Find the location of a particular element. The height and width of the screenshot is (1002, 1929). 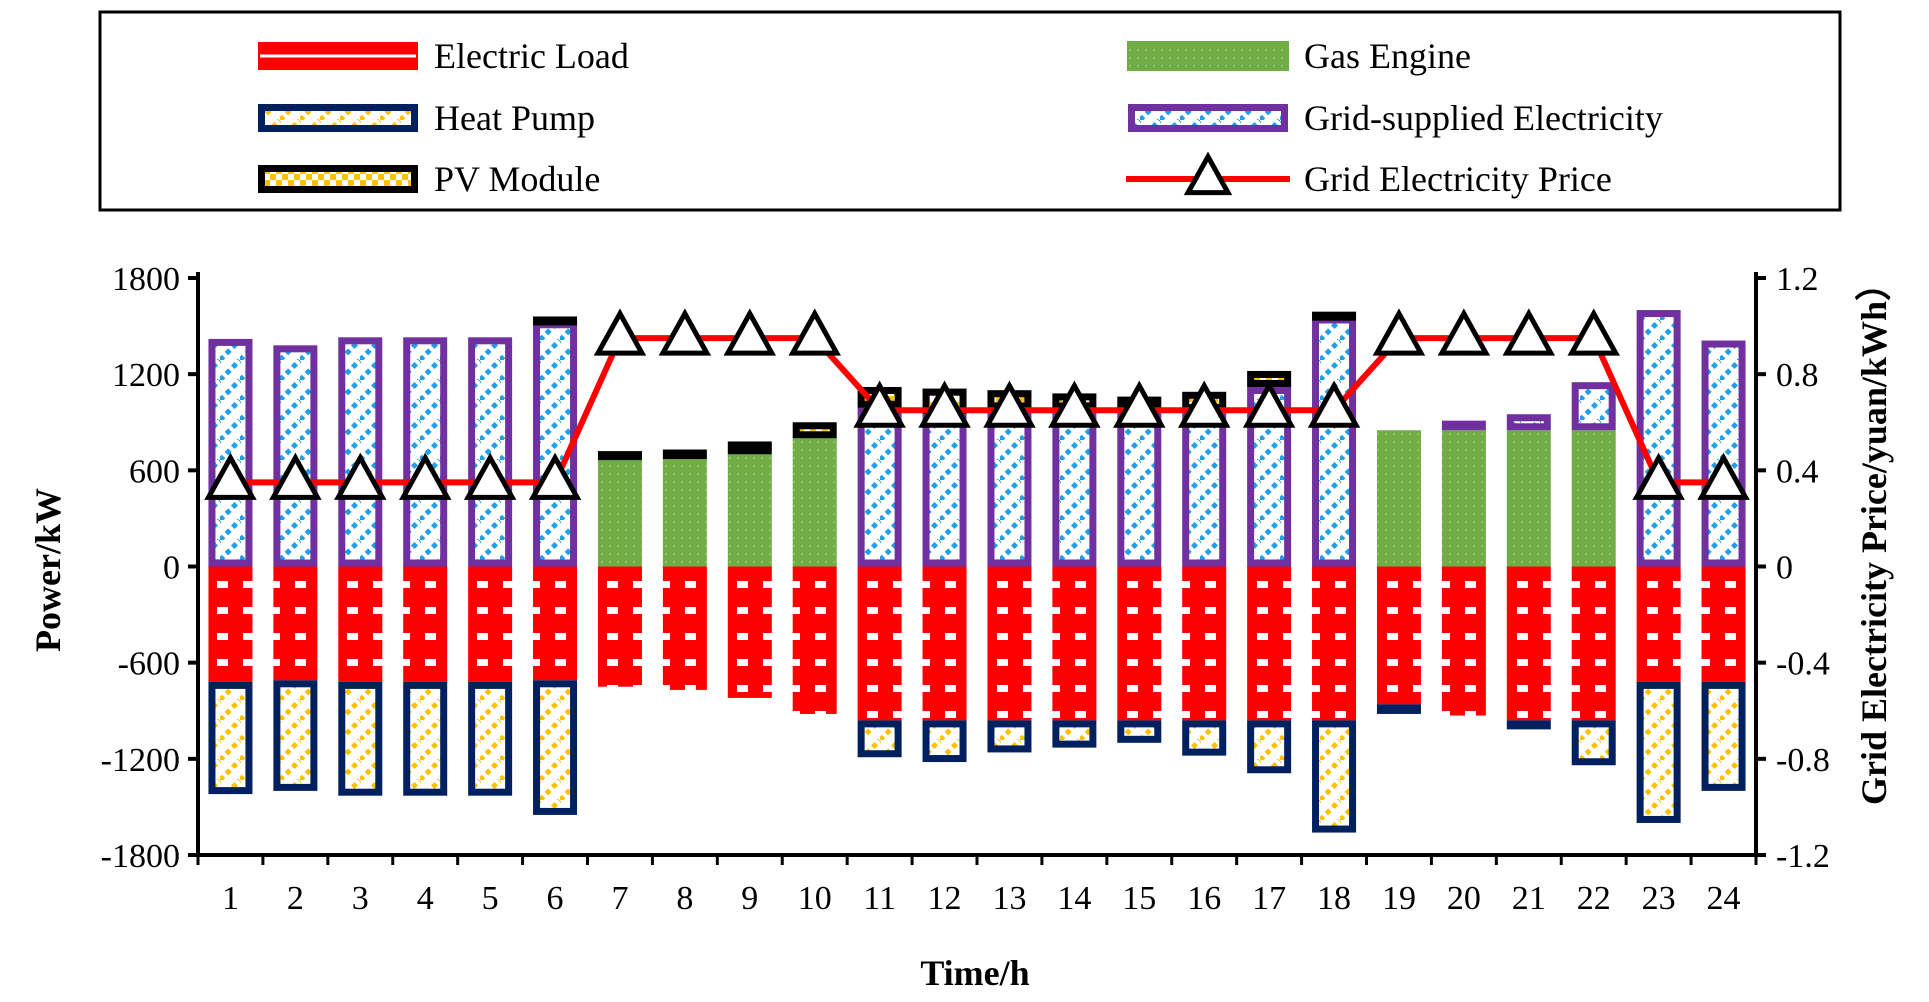

y-axis-title: Power/kW is located at coordinates (48, 570).